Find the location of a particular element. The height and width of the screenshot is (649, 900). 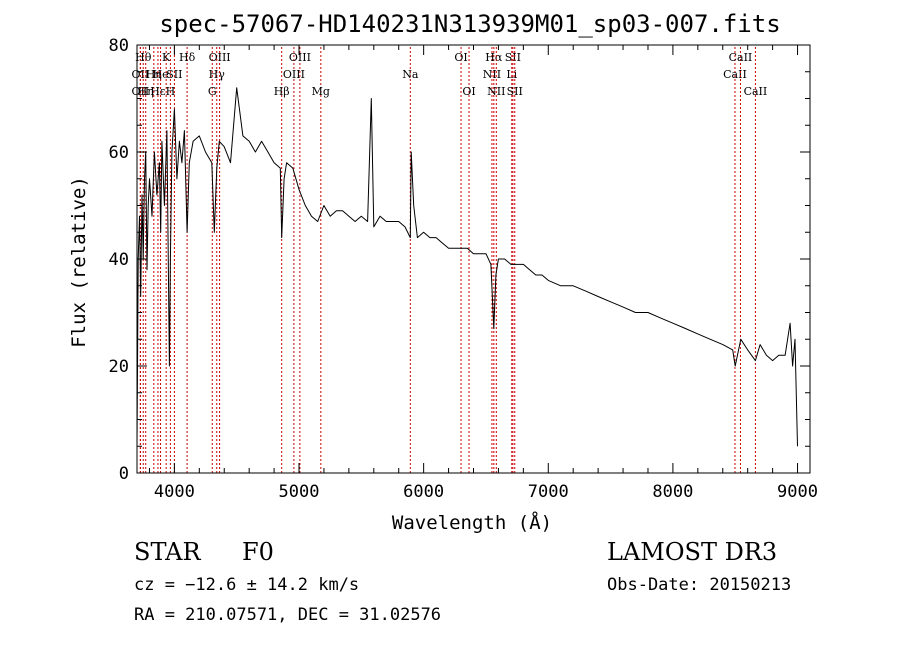

spectral-subclass: F0 is located at coordinates (258, 552).